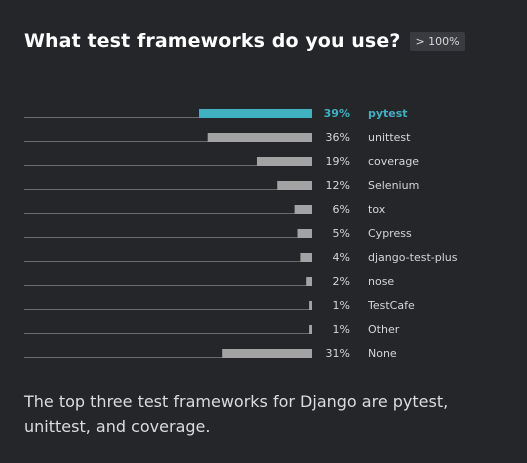  What do you see at coordinates (437, 41) in the screenshot?
I see `multi-answer-badge: > 100%` at bounding box center [437, 41].